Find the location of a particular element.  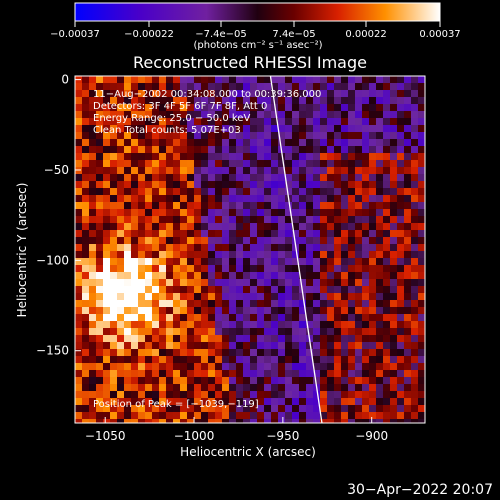

timestamp: 30−Apr−2022 20:07 is located at coordinates (420, 490).